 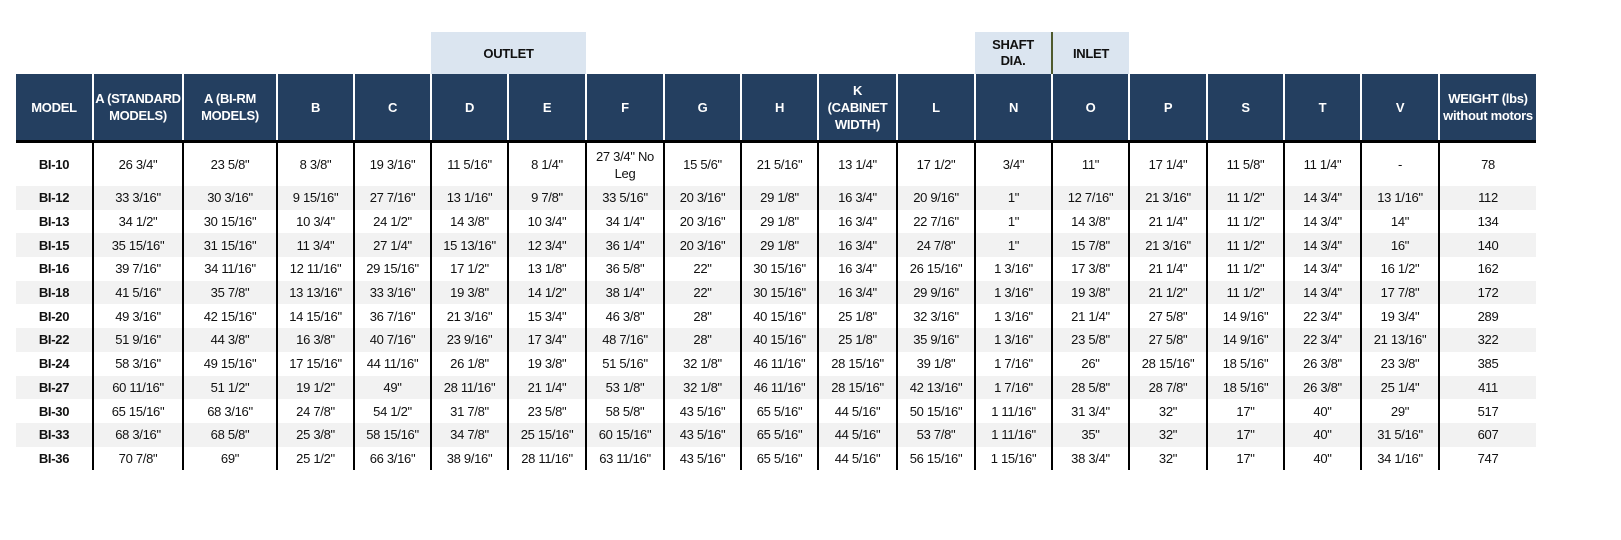 What do you see at coordinates (702, 198) in the screenshot?
I see `dimension-cell: 20 3/16"` at bounding box center [702, 198].